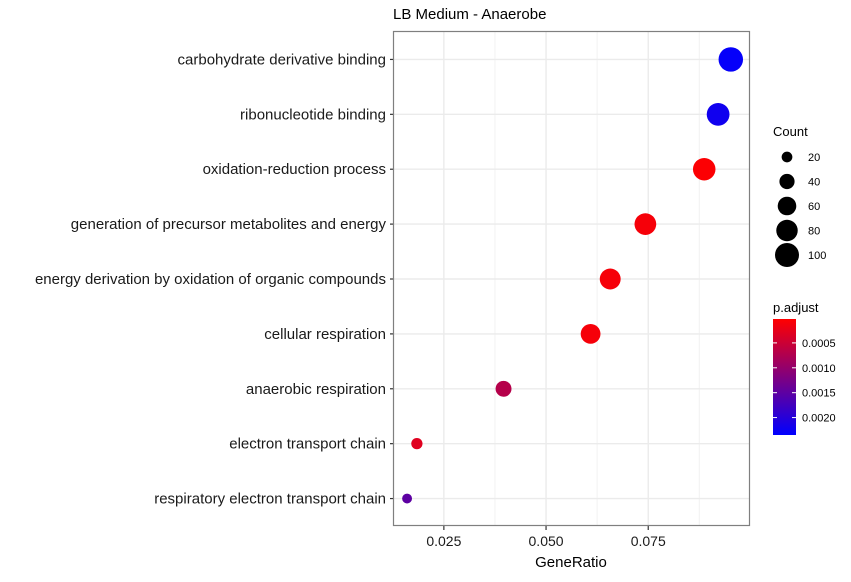 This screenshot has height=582, width=851. I want to click on x-axis: 0.025 0.050 0.075, so click(546, 537).